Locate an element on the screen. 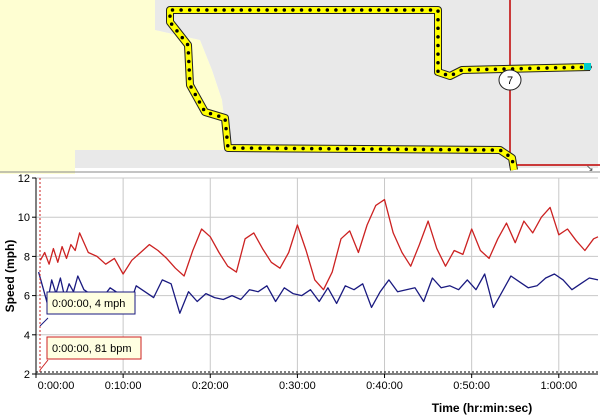  y-tick-label: 10 is located at coordinates (24, 218).